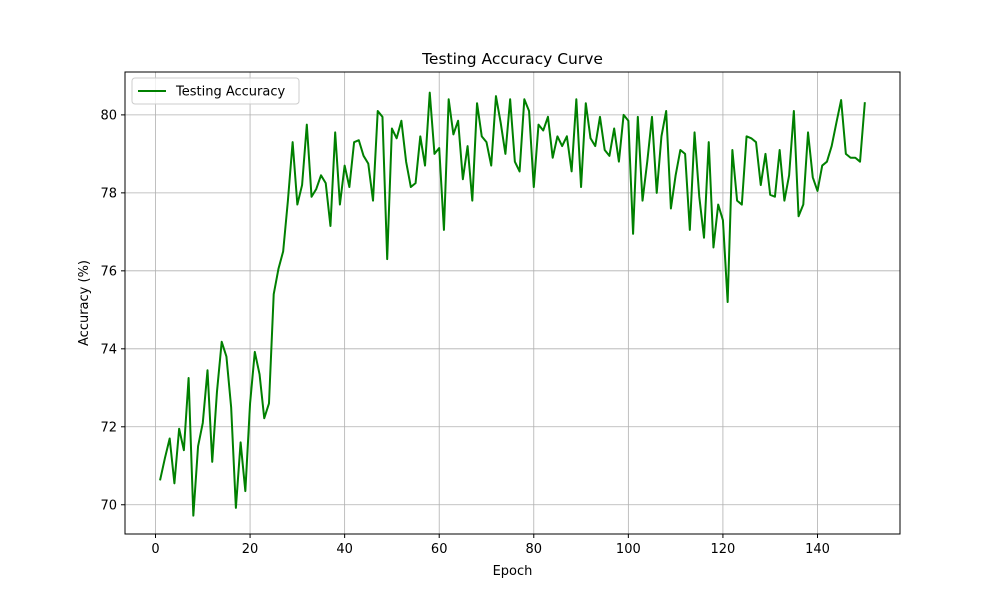 This screenshot has width=1000, height=600. What do you see at coordinates (112, 310) in the screenshot?
I see `y-axis: 70 72 74 76 78 80` at bounding box center [112, 310].